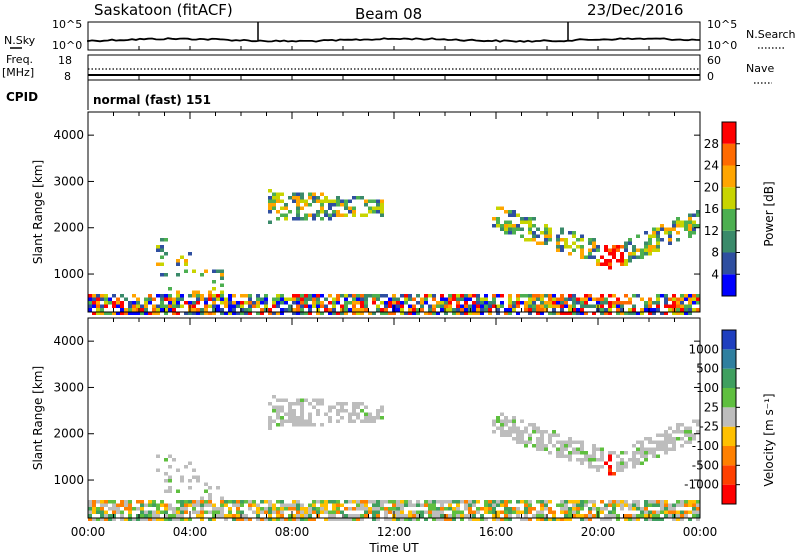  I want to click on velocity-colorbar-tick-label: -100, so click(705, 446).